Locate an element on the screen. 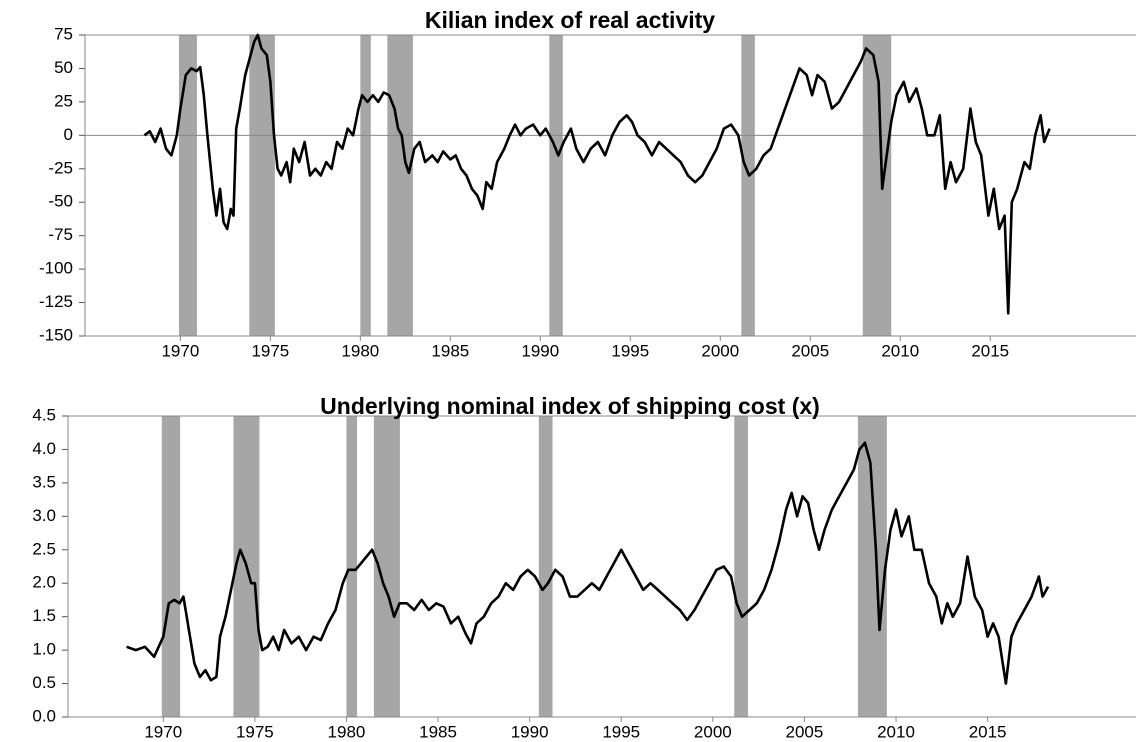  y-tick-label: 2.0 is located at coordinates (44, 582).